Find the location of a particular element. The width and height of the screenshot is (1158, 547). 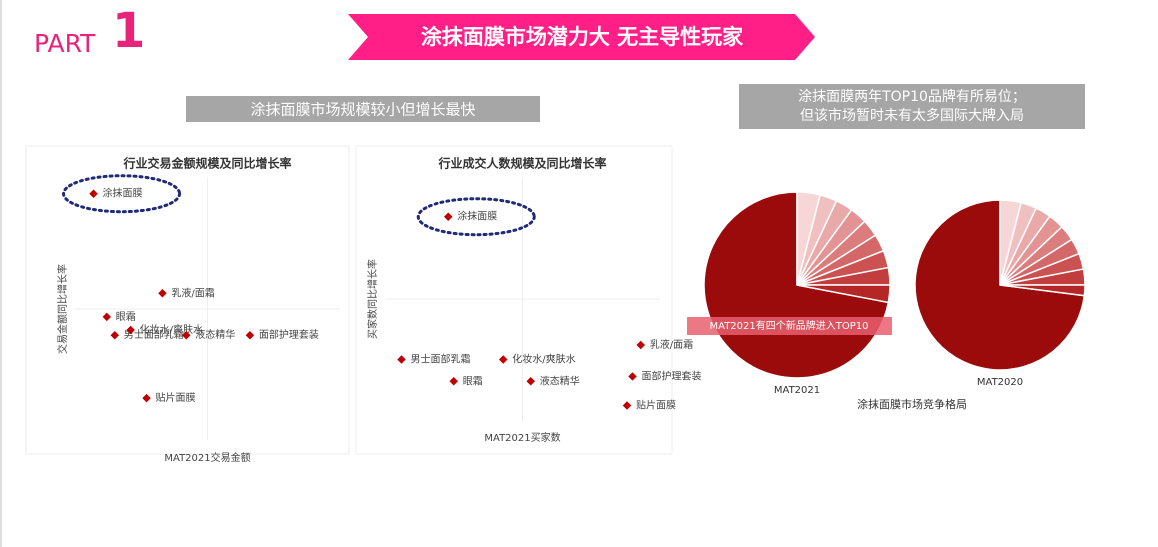

right-heading: 涂抹面膜两年TOP10品牌有所易位； is located at coordinates (912, 96).